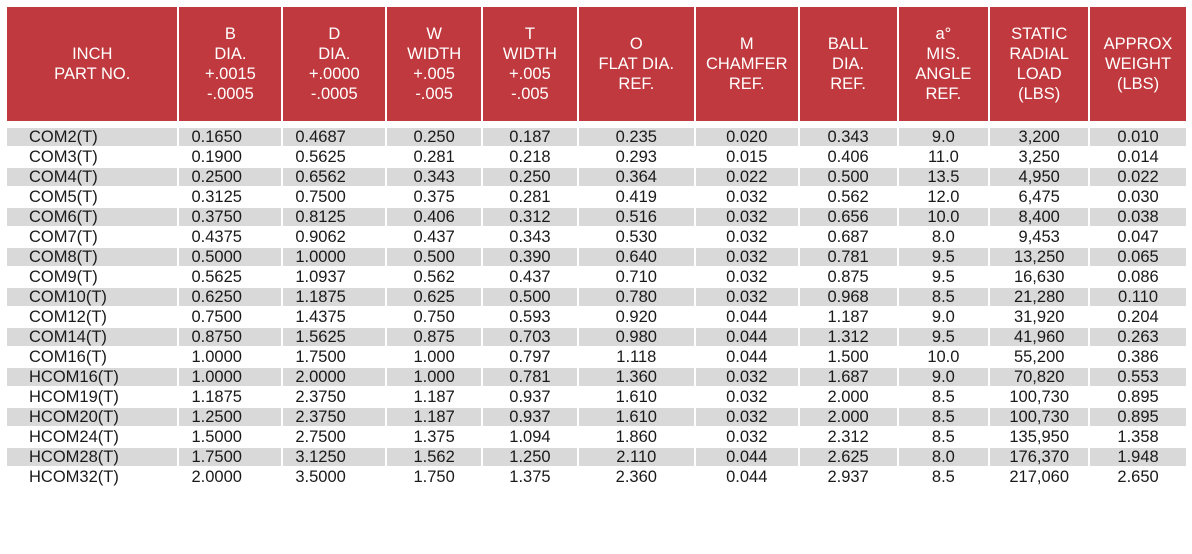  What do you see at coordinates (434, 217) in the screenshot?
I see `cell-w-width: 0.406` at bounding box center [434, 217].